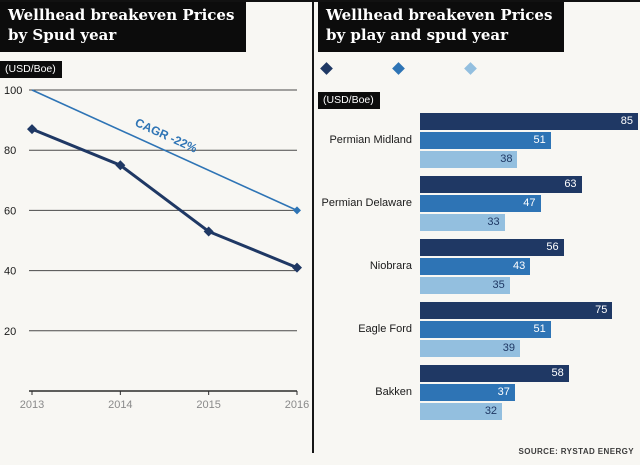 Image resolution: width=640 pixels, height=465 pixels. I want to click on bar: 33, so click(462, 222).